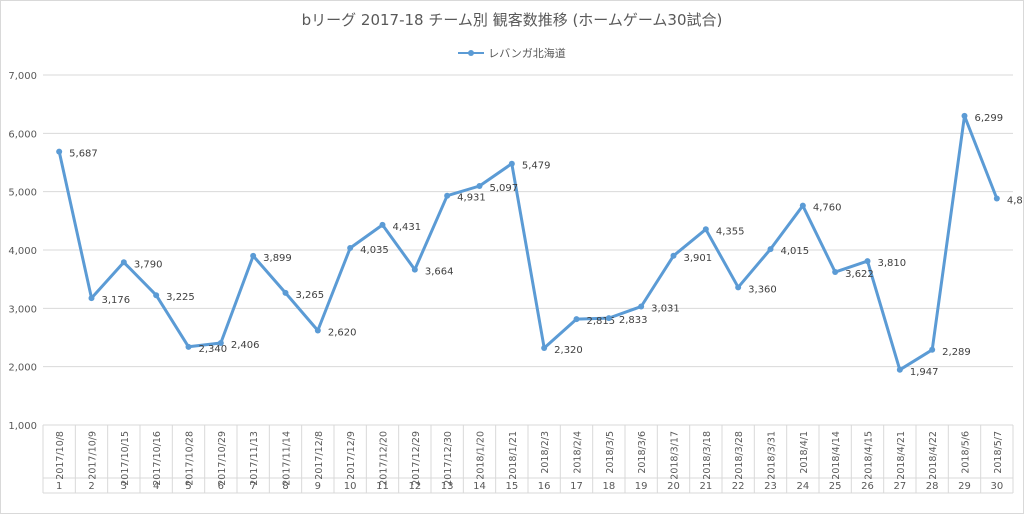 The height and width of the screenshot is (514, 1024). I want to click on x-tick-label-date: 2018/2/4, so click(578, 452).